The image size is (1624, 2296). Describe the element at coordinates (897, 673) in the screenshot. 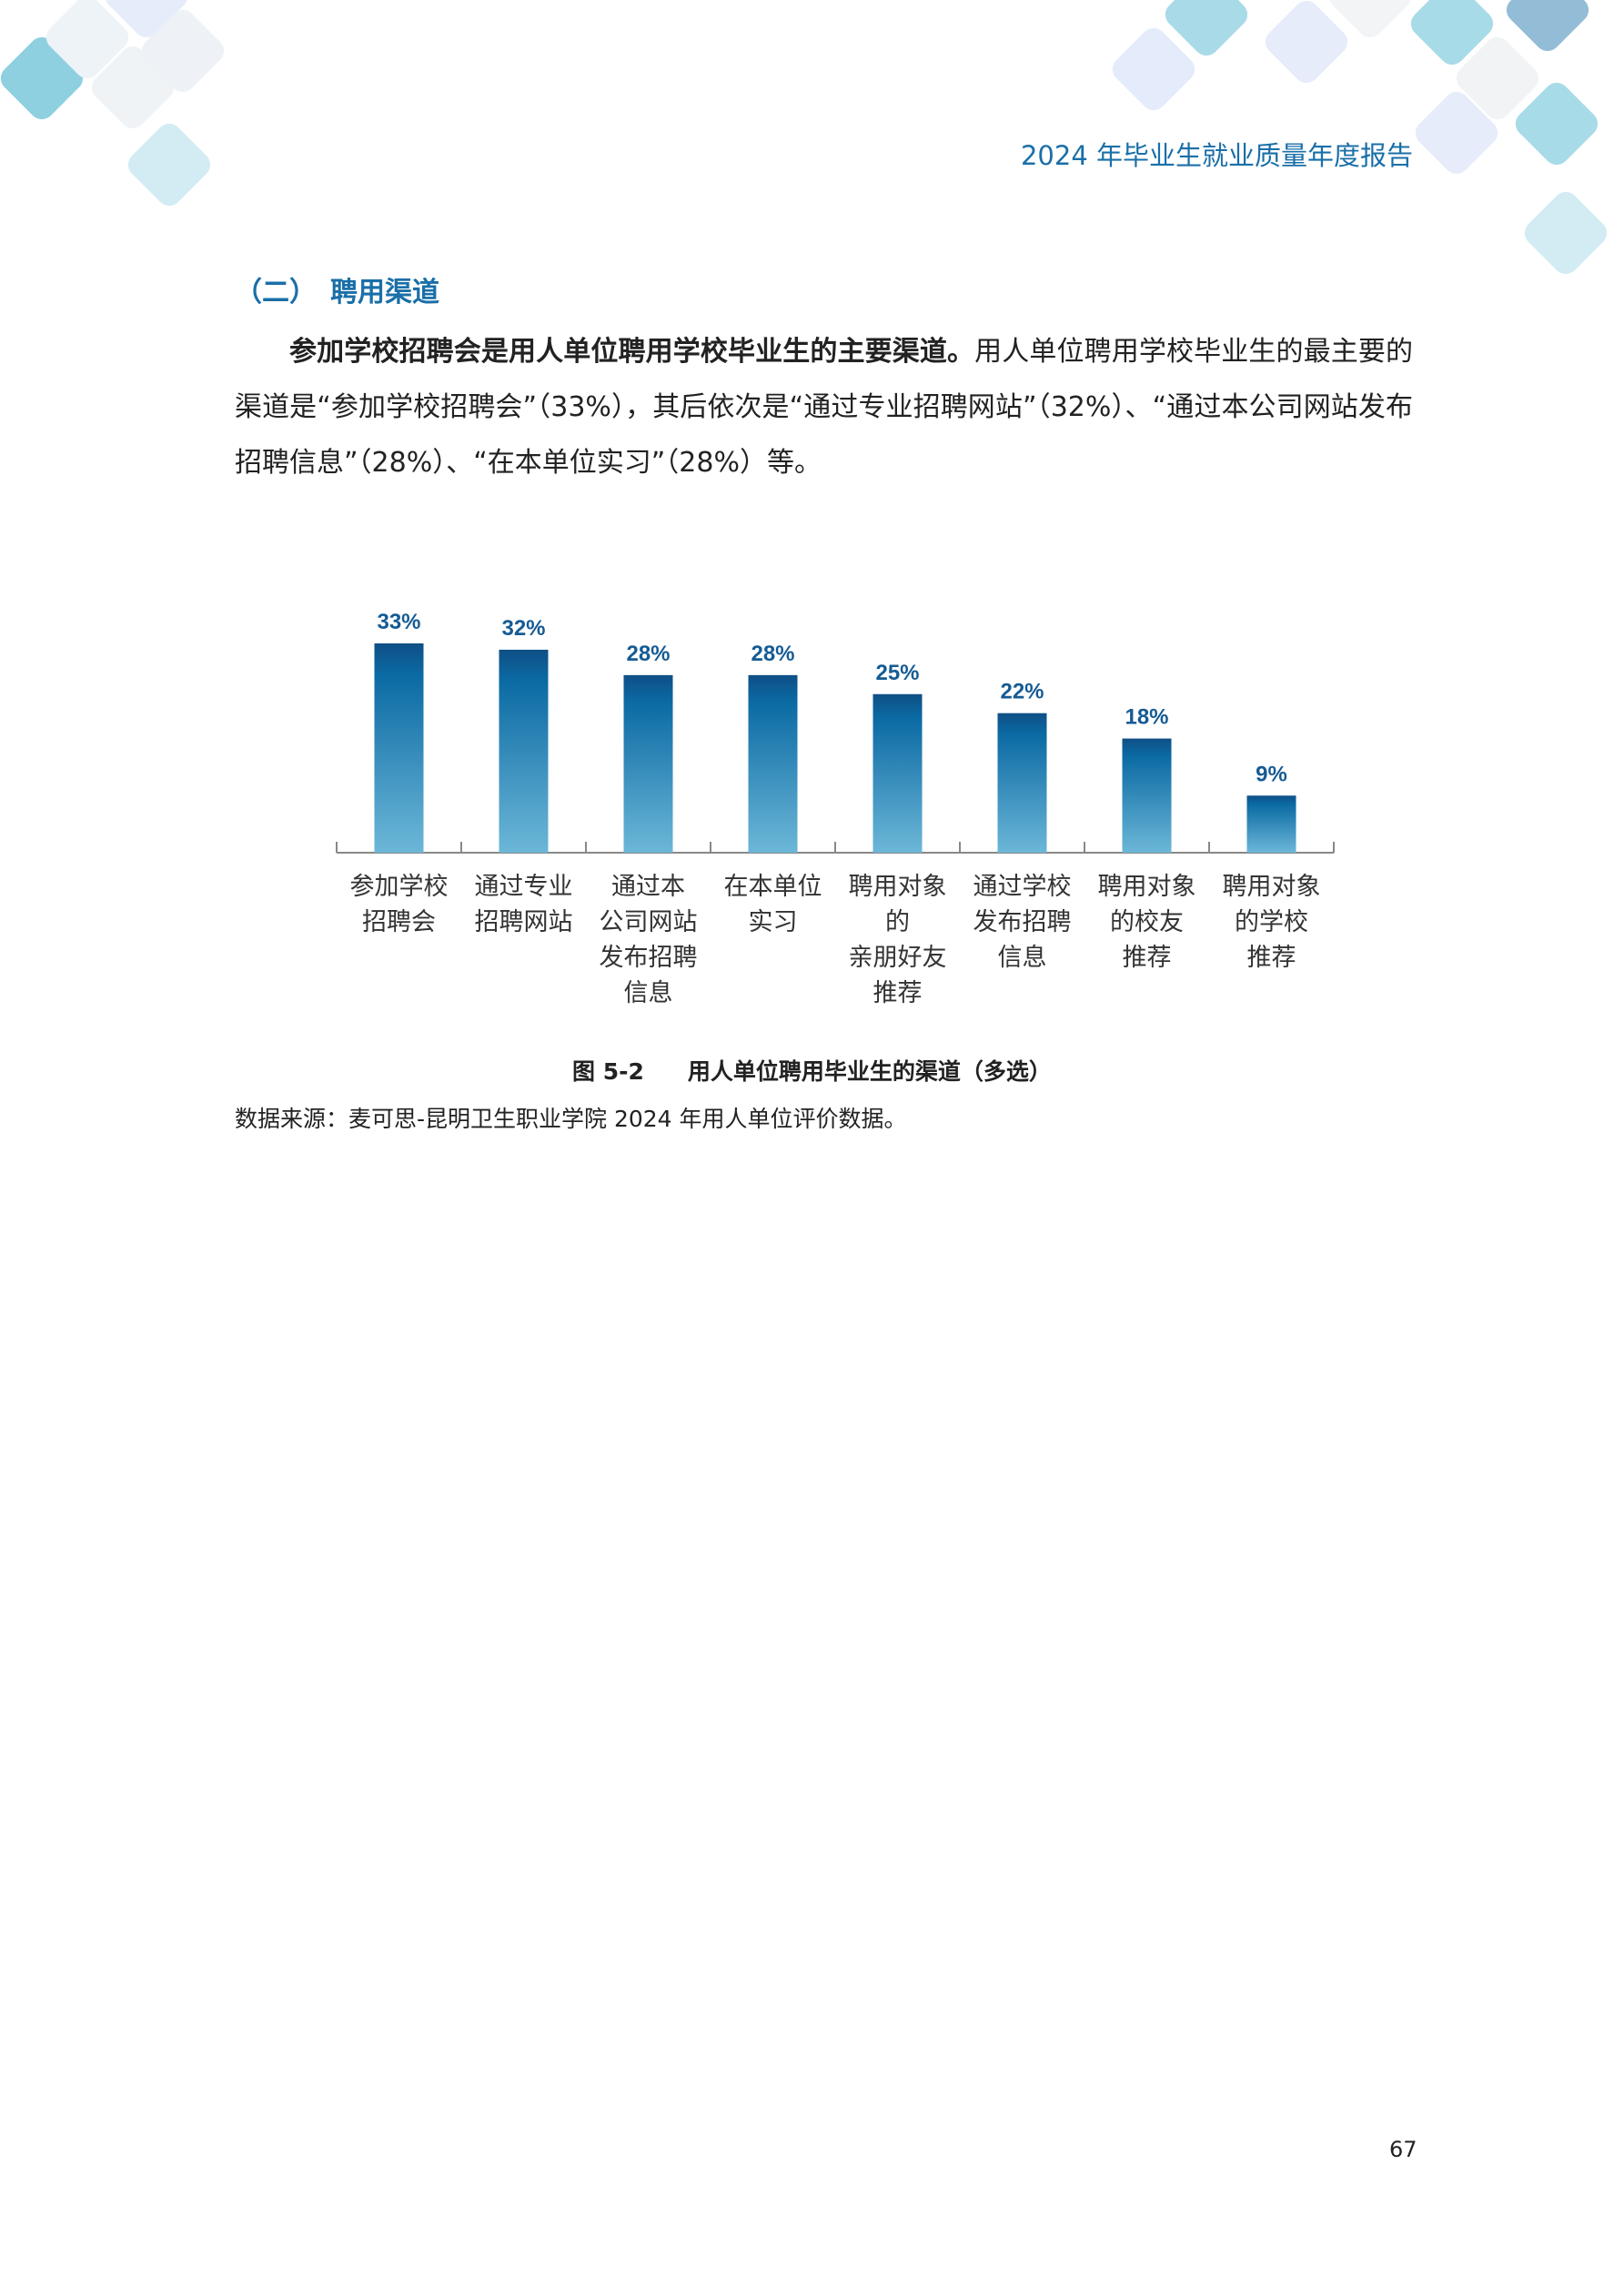

I see `data-label: 25%` at that location.